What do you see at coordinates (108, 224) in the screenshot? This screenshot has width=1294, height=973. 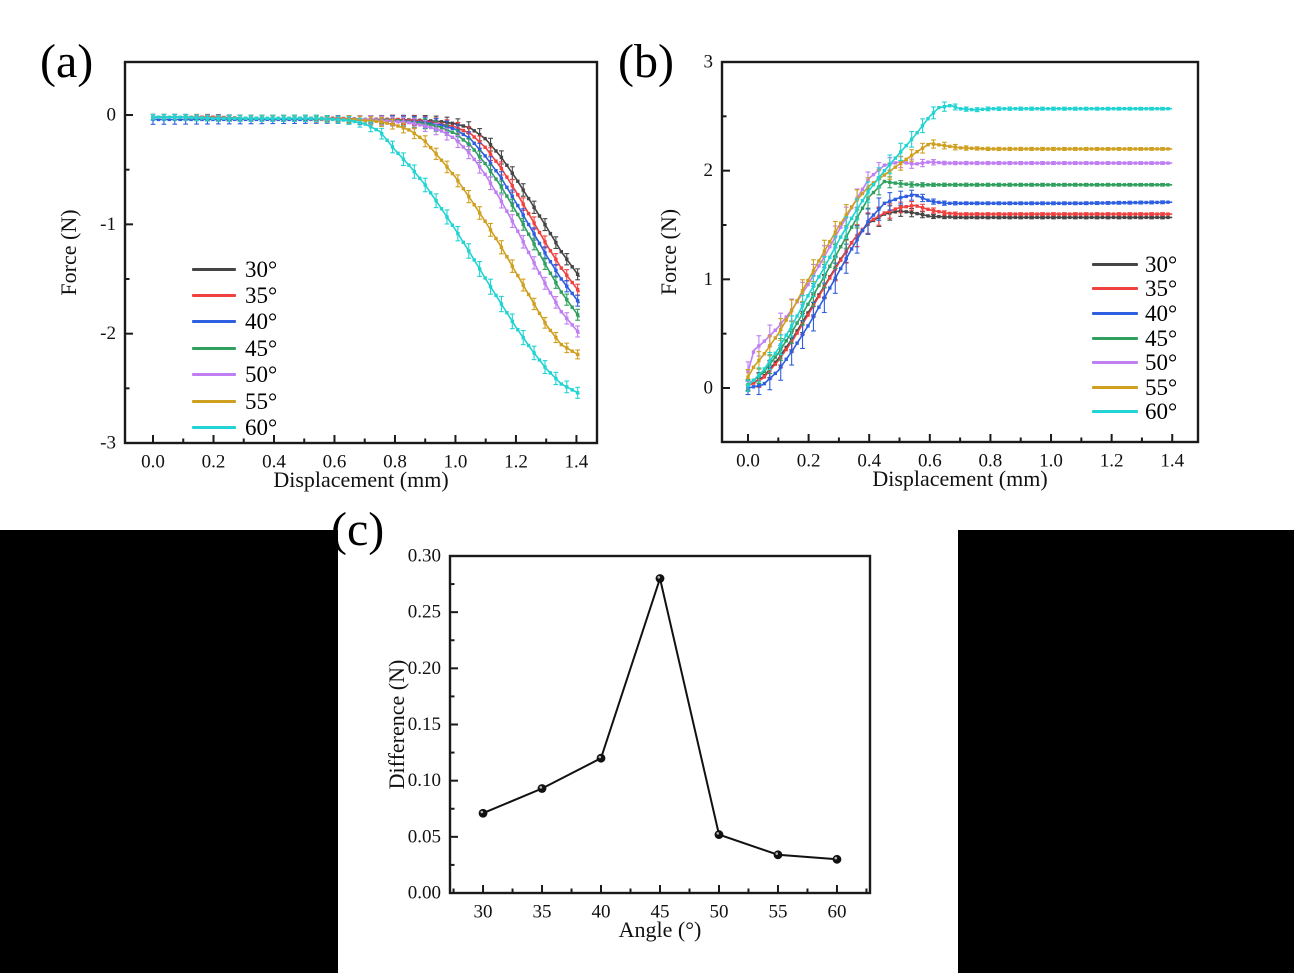 I see `y-tick-label: -1` at bounding box center [108, 224].